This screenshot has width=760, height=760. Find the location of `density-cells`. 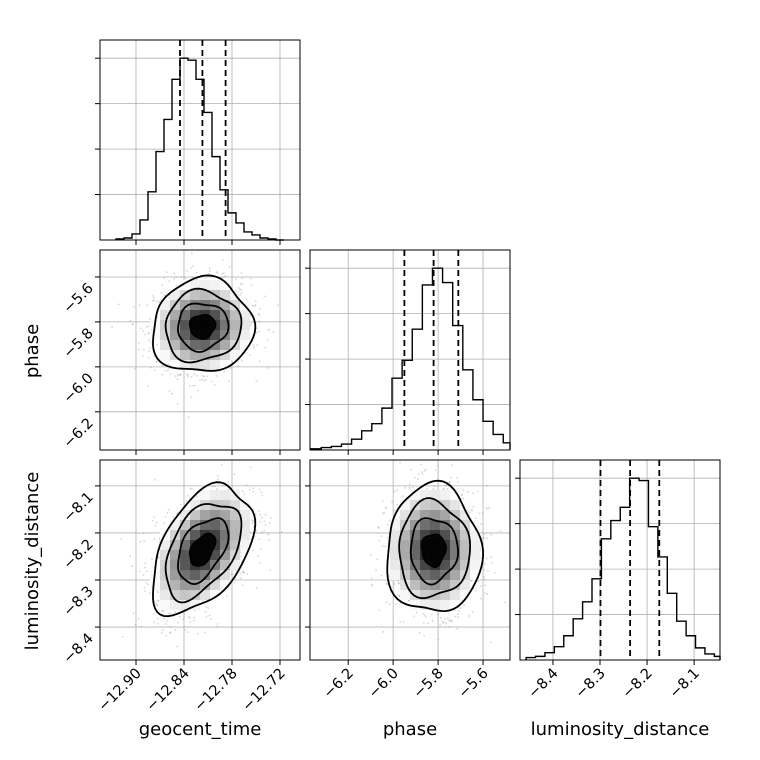

density-cells is located at coordinates (435, 550).